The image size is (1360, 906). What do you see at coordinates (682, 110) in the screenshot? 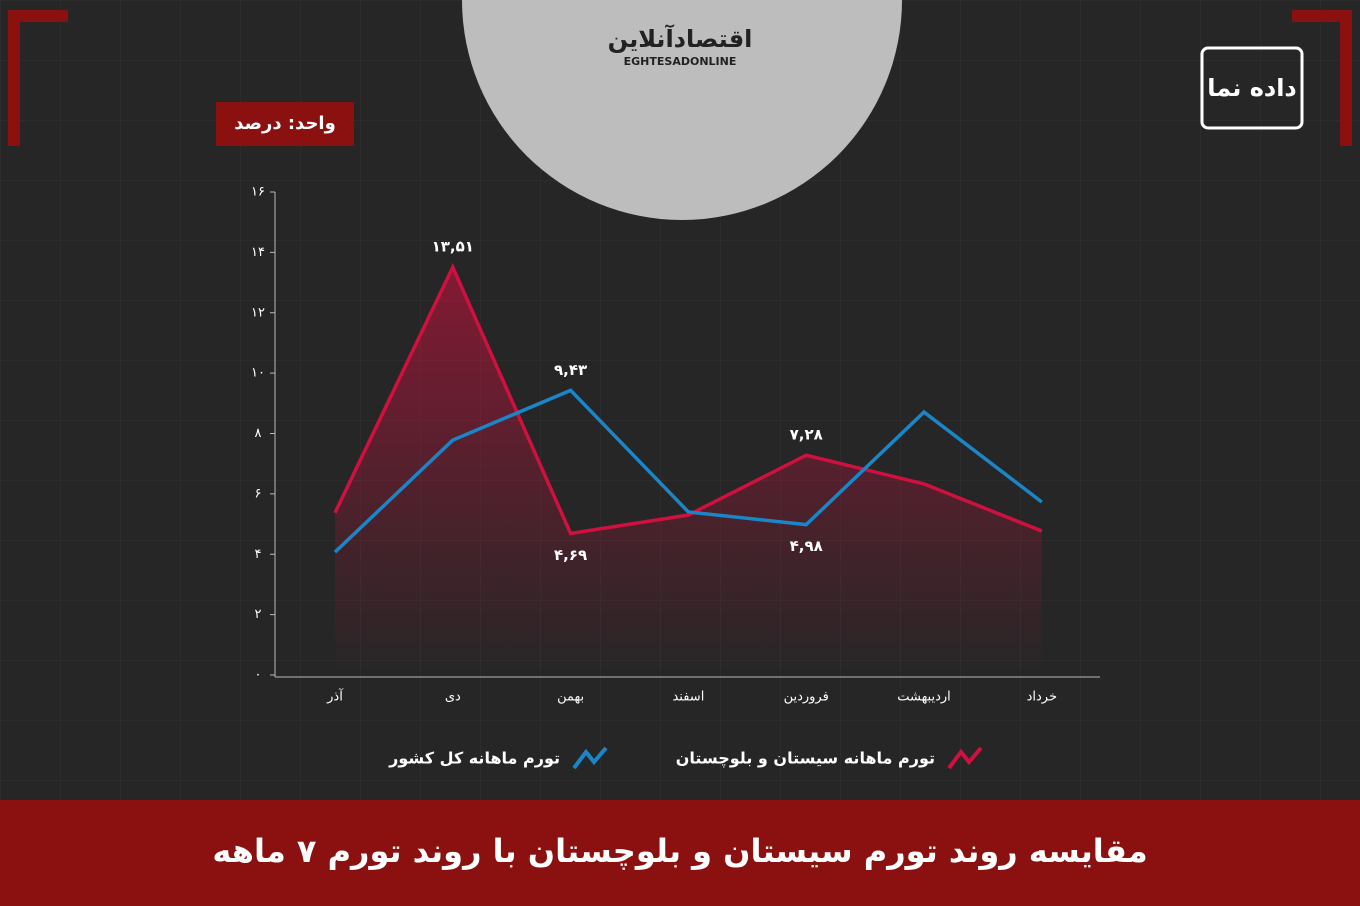
I see `logo-badge` at bounding box center [682, 110].